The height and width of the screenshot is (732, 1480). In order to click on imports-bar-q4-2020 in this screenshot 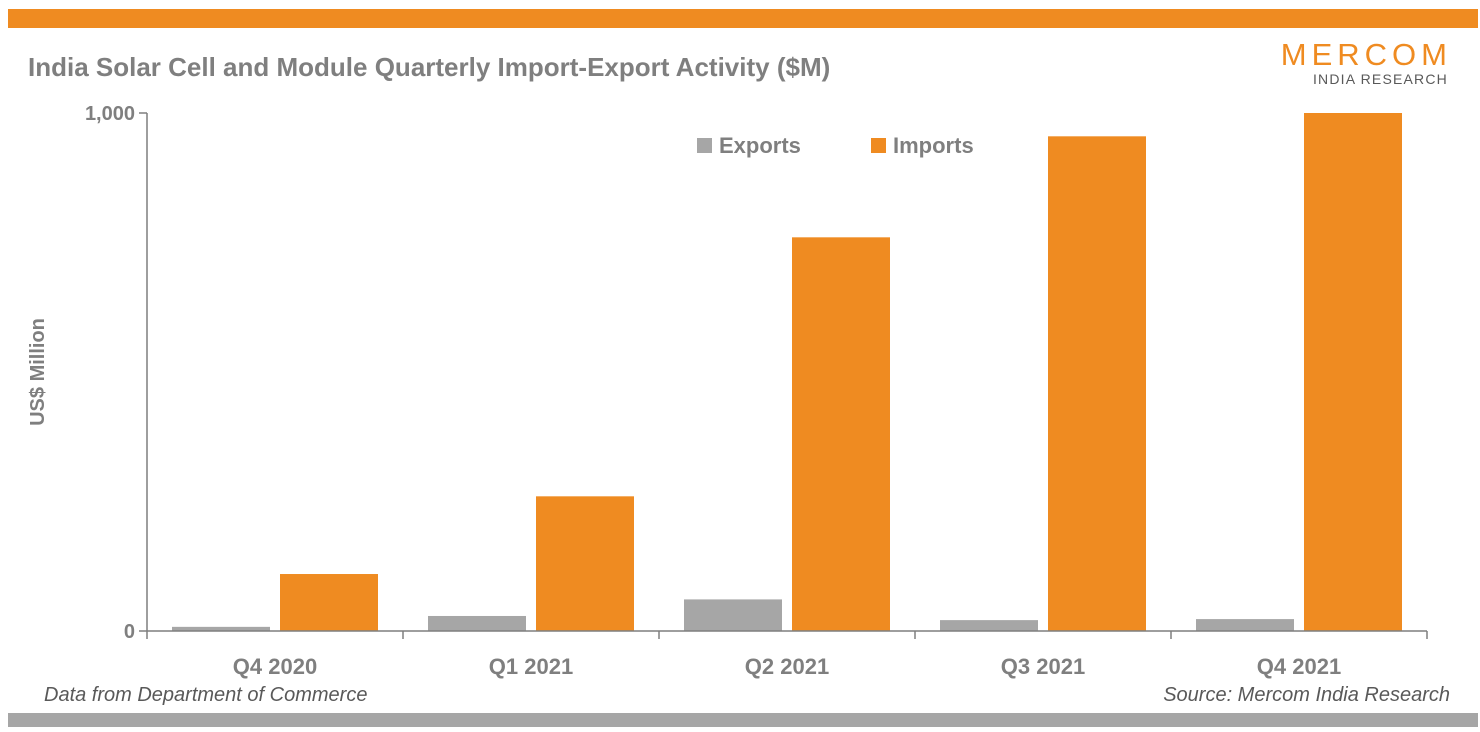, I will do `click(329, 602)`.